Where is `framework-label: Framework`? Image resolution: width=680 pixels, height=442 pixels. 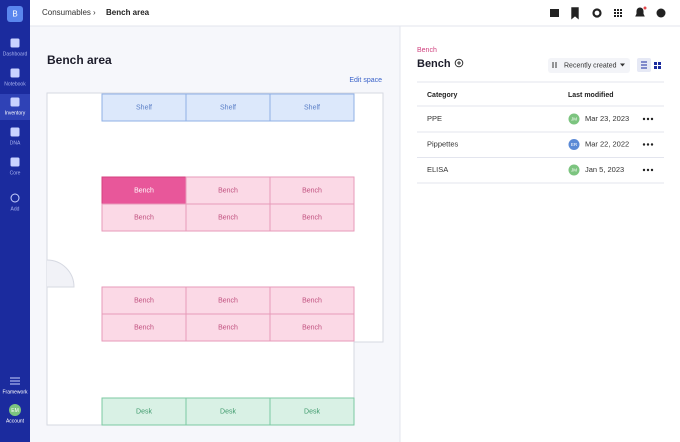
framework-label: Framework is located at coordinates (15, 392).